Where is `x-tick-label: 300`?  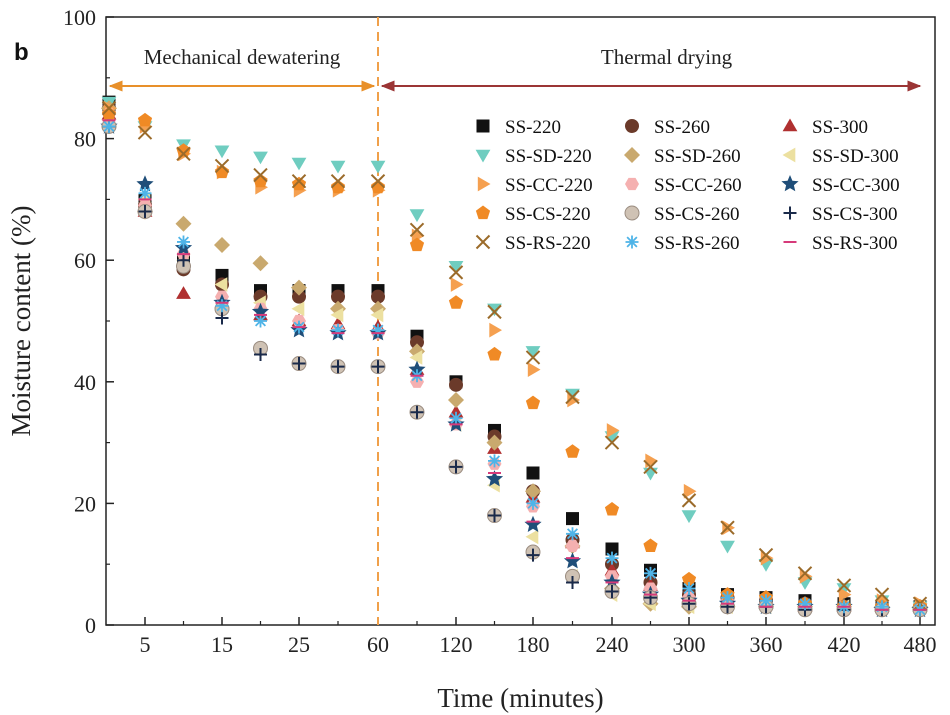
x-tick-label: 300 is located at coordinates (689, 644).